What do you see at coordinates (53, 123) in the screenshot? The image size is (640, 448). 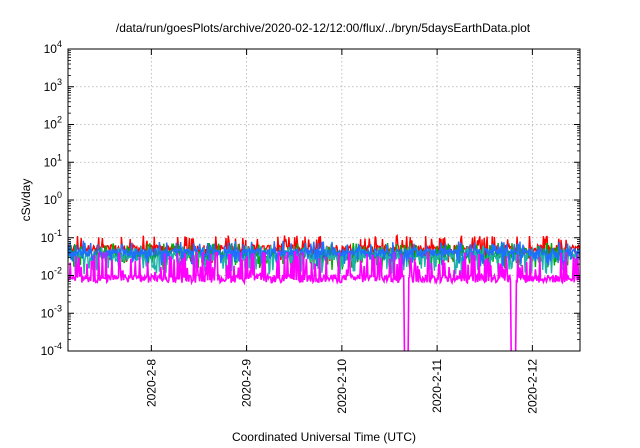 I see `y-tick-label: 10²` at bounding box center [53, 123].